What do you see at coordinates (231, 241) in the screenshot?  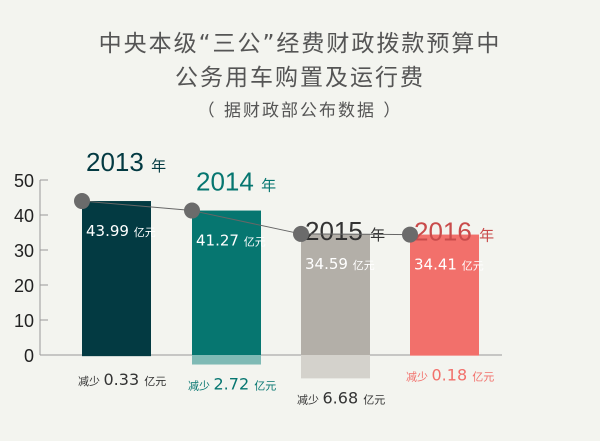 I see `value-label: 41.27 亿元` at bounding box center [231, 241].